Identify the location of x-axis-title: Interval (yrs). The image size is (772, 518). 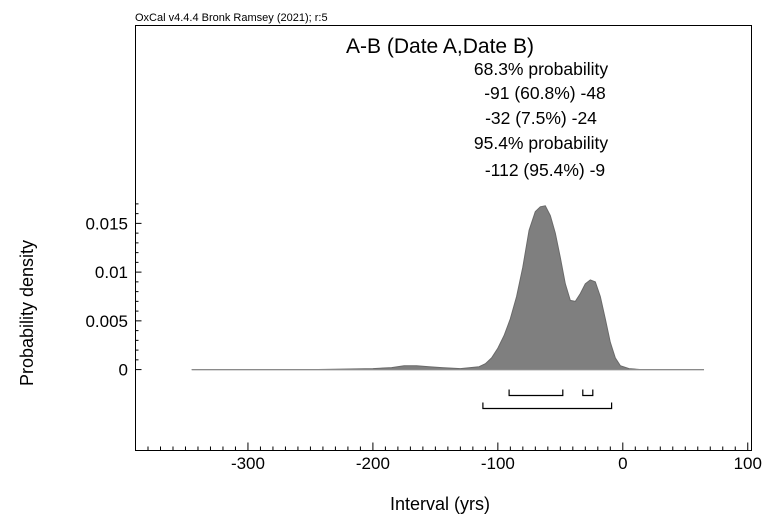
(440, 504).